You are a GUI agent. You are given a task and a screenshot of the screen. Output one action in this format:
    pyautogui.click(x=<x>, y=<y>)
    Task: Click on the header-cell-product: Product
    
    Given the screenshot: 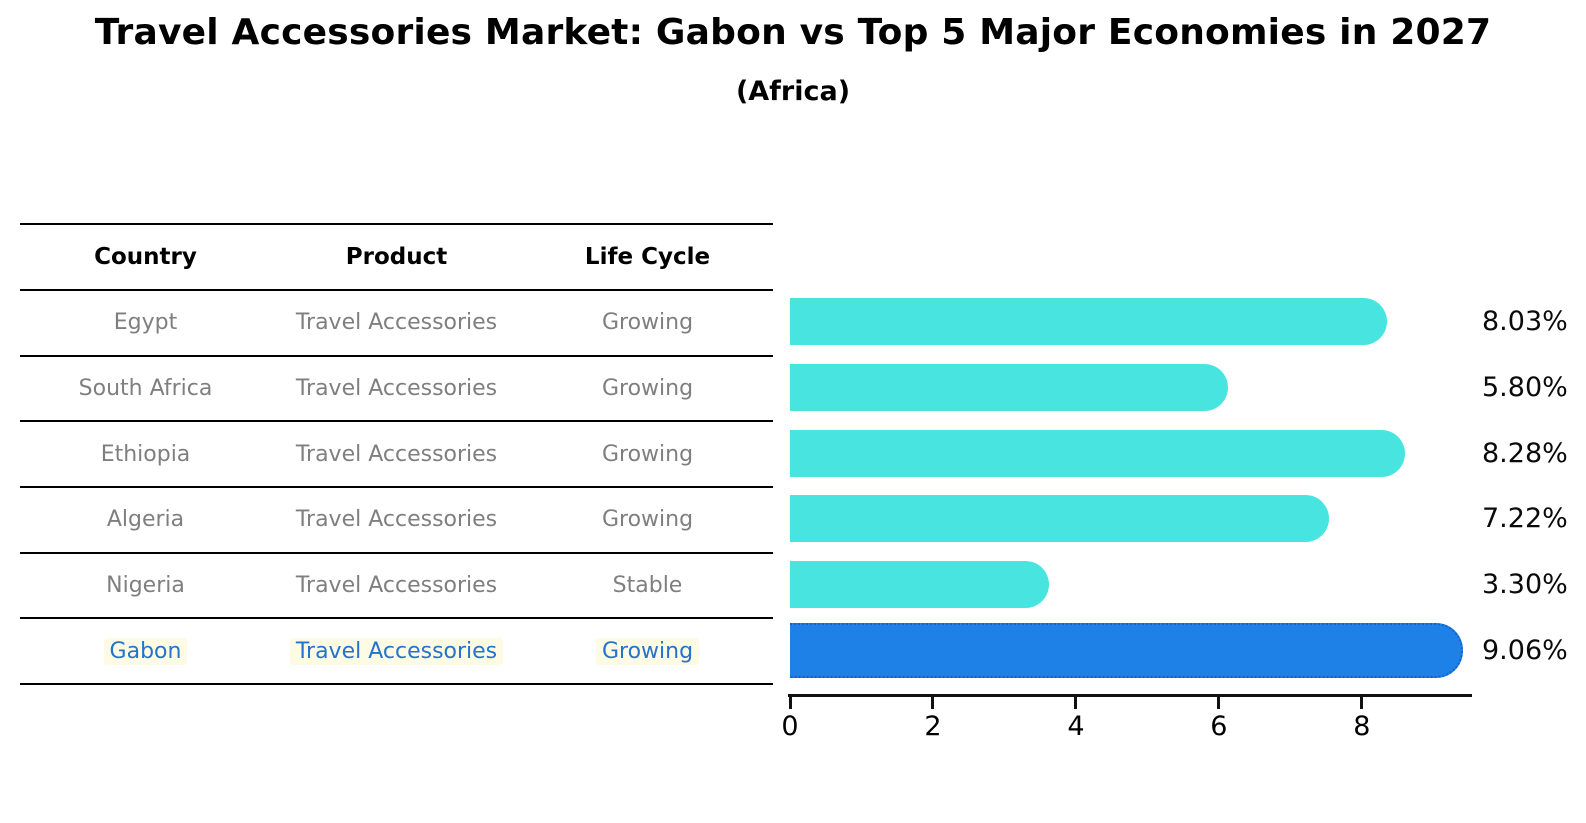 What is the action you would take?
    pyautogui.click(x=396, y=257)
    